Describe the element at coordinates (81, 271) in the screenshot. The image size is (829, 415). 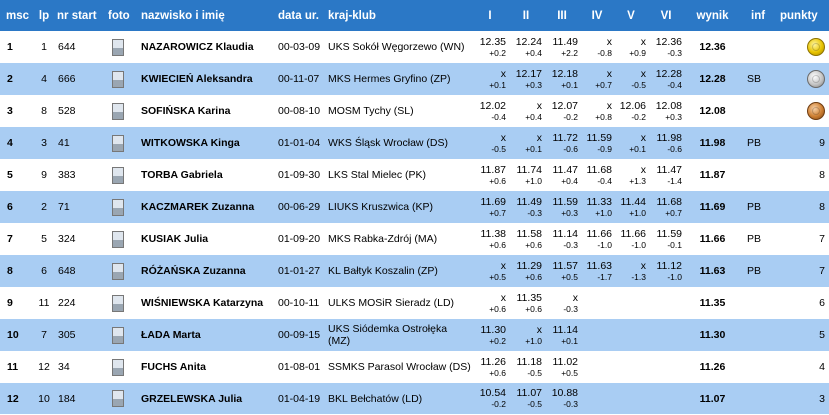
I see `bib-number-cell: 648` at that location.